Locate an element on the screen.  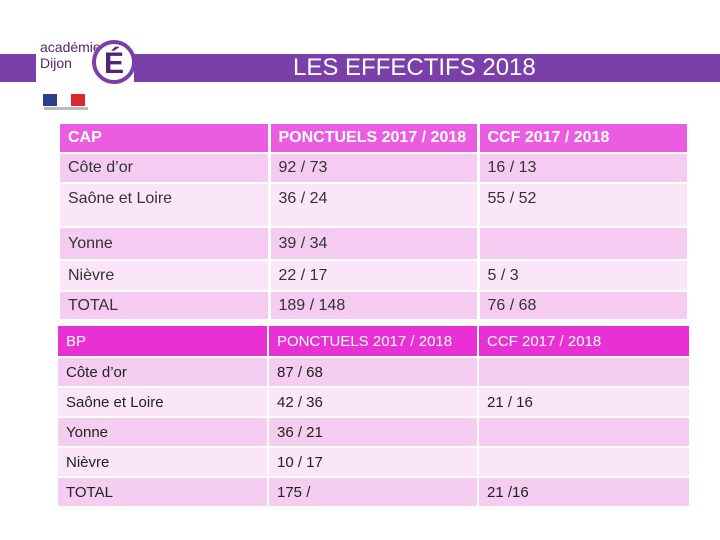
table-cell: 92 / 73 is located at coordinates (374, 167).